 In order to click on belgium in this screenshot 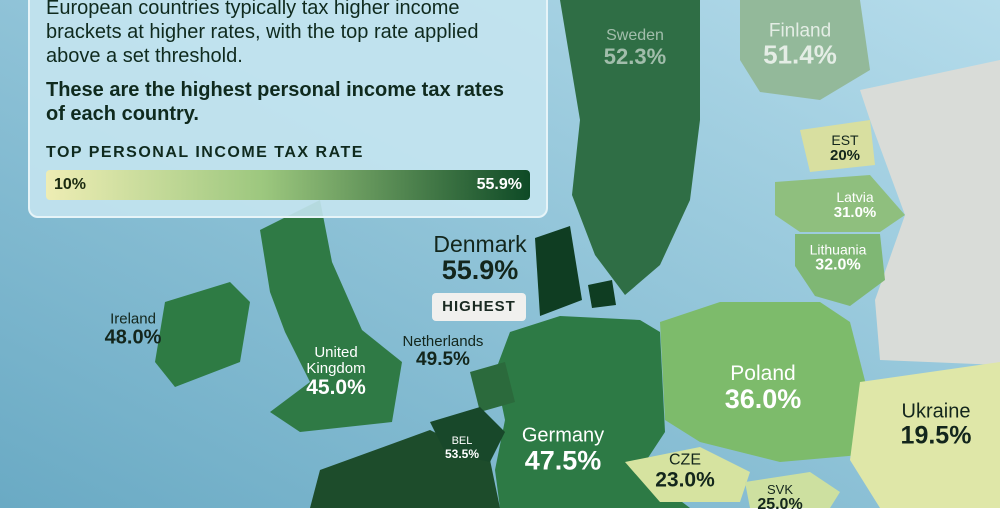, I will do `click(467, 434)`.